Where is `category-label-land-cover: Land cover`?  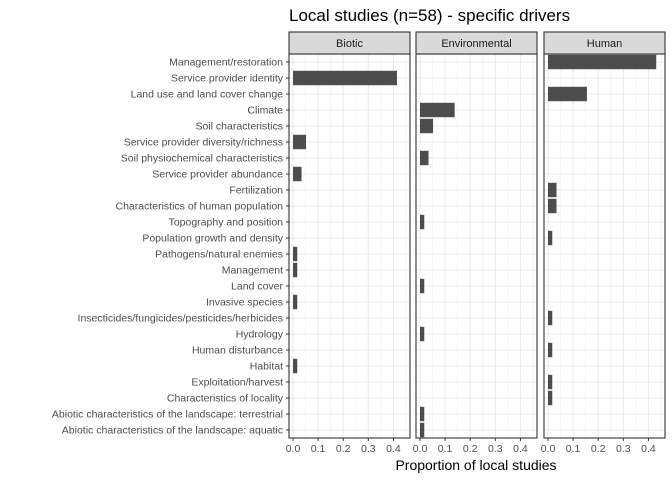
category-label-land-cover: Land cover is located at coordinates (257, 287).